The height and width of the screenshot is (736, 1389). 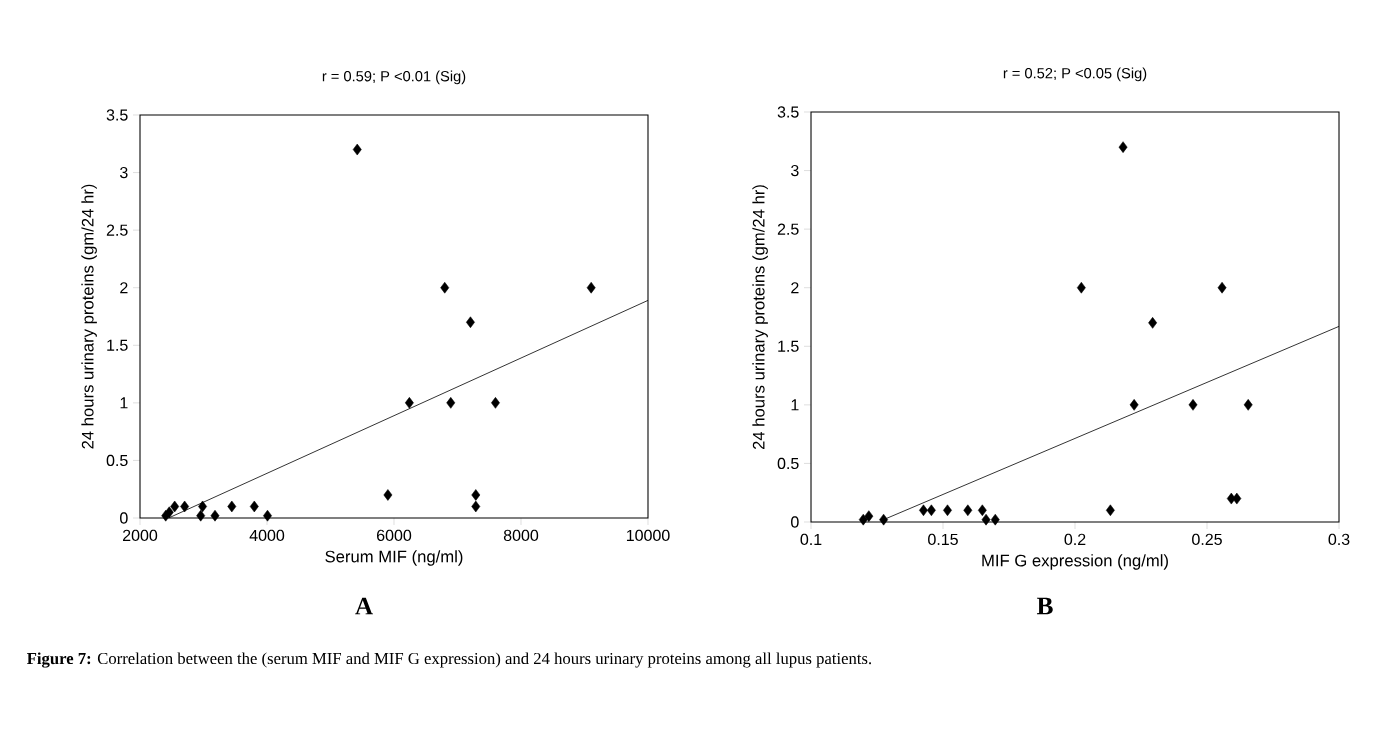 What do you see at coordinates (648, 535) in the screenshot?
I see `x-tick-label: 10000` at bounding box center [648, 535].